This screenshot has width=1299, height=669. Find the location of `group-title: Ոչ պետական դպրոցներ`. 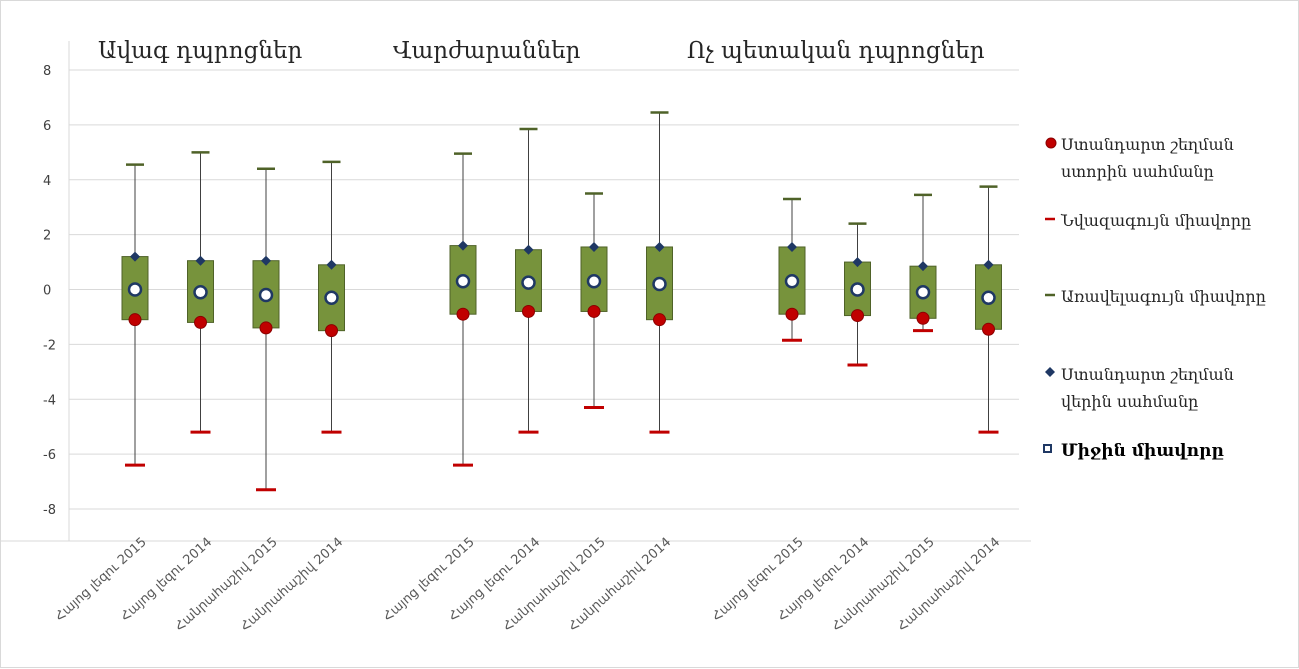

group-title: Ոչ պետական դպրոցներ is located at coordinates (836, 51).